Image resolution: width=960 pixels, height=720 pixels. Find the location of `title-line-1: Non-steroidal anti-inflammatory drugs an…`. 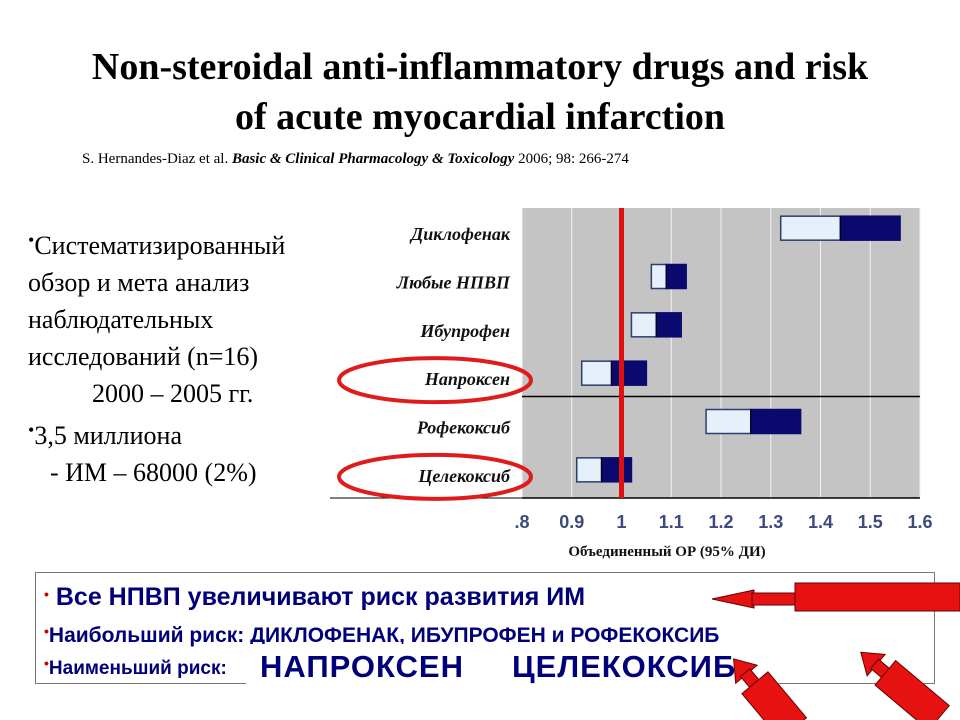

title-line-1: Non-steroidal anti-inflammatory drugs an… is located at coordinates (480, 67).